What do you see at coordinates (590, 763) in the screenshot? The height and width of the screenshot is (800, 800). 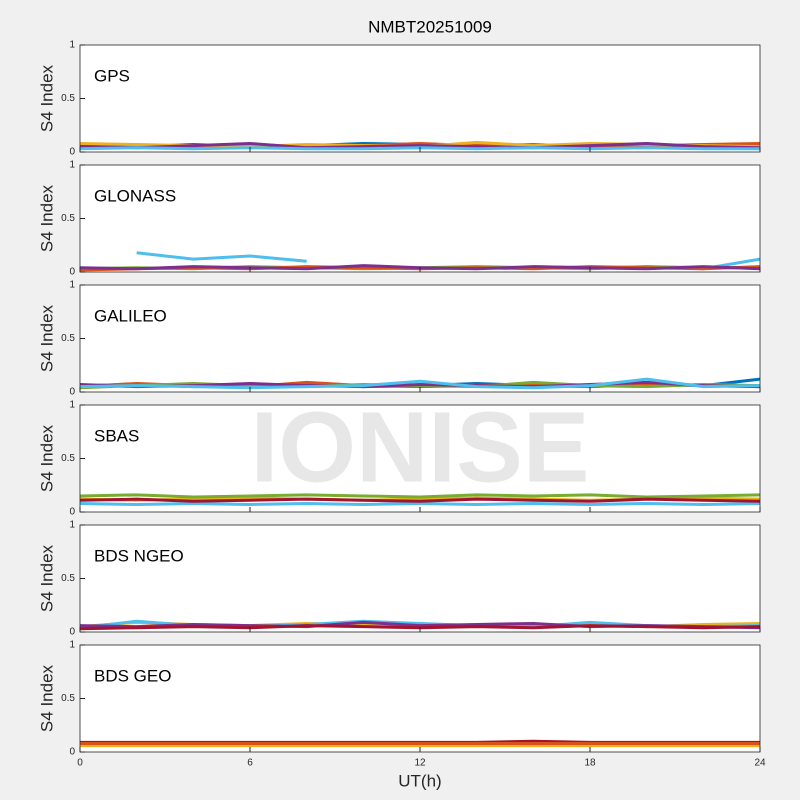 I see `x-tick-label: 18` at bounding box center [590, 763].